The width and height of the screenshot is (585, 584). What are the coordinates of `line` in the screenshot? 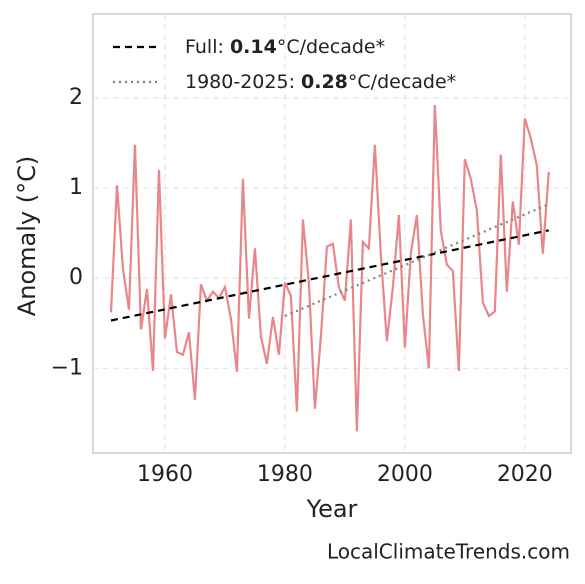 It's located at (330, 275).